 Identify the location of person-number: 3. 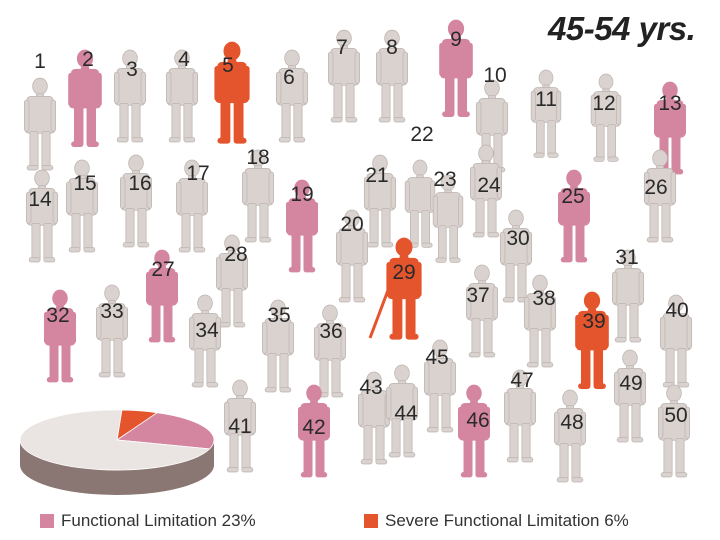
(132, 69).